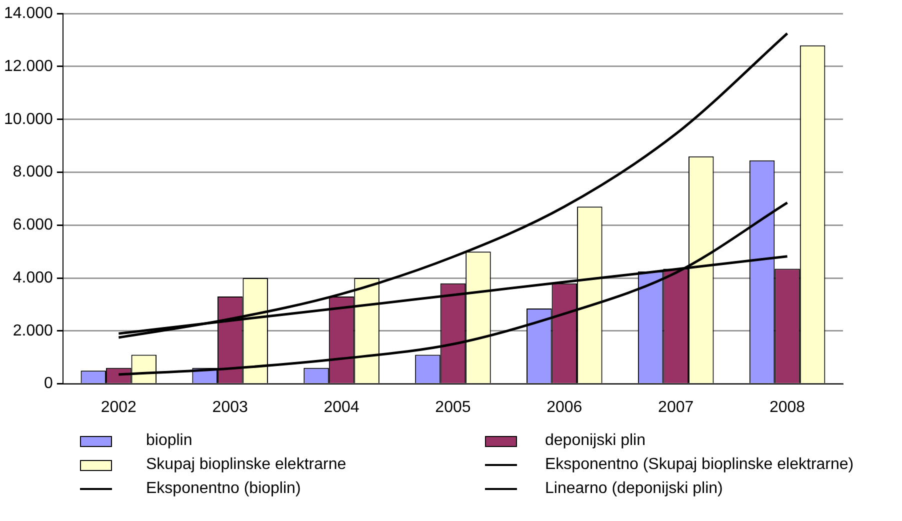 This screenshot has width=902, height=521. I want to click on y-tick-label: 4.000, so click(33, 277).